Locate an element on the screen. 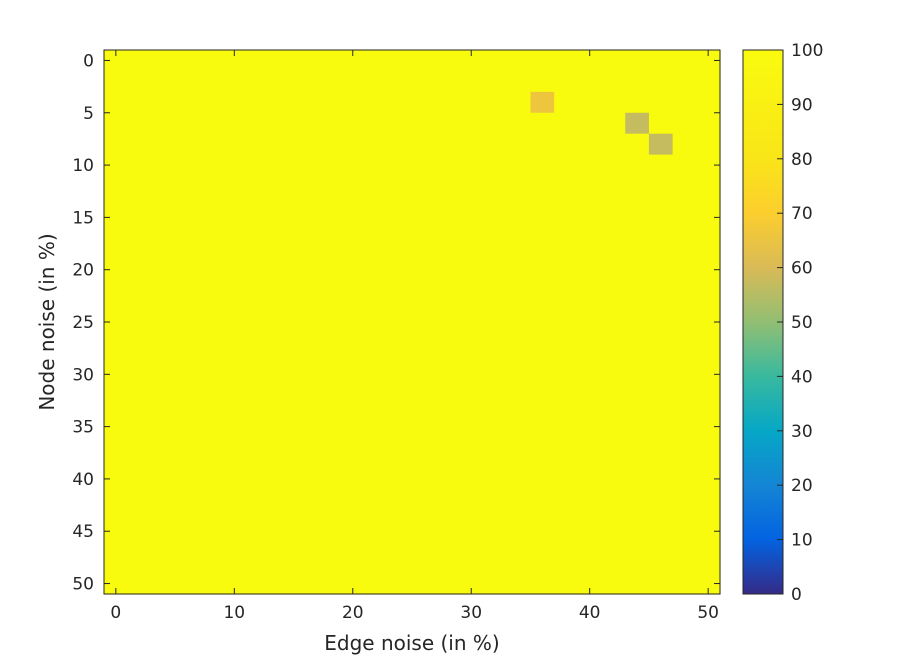 Image resolution: width=900 pixels, height=666 pixels. colorbar-tick-label: 80 is located at coordinates (802, 160).